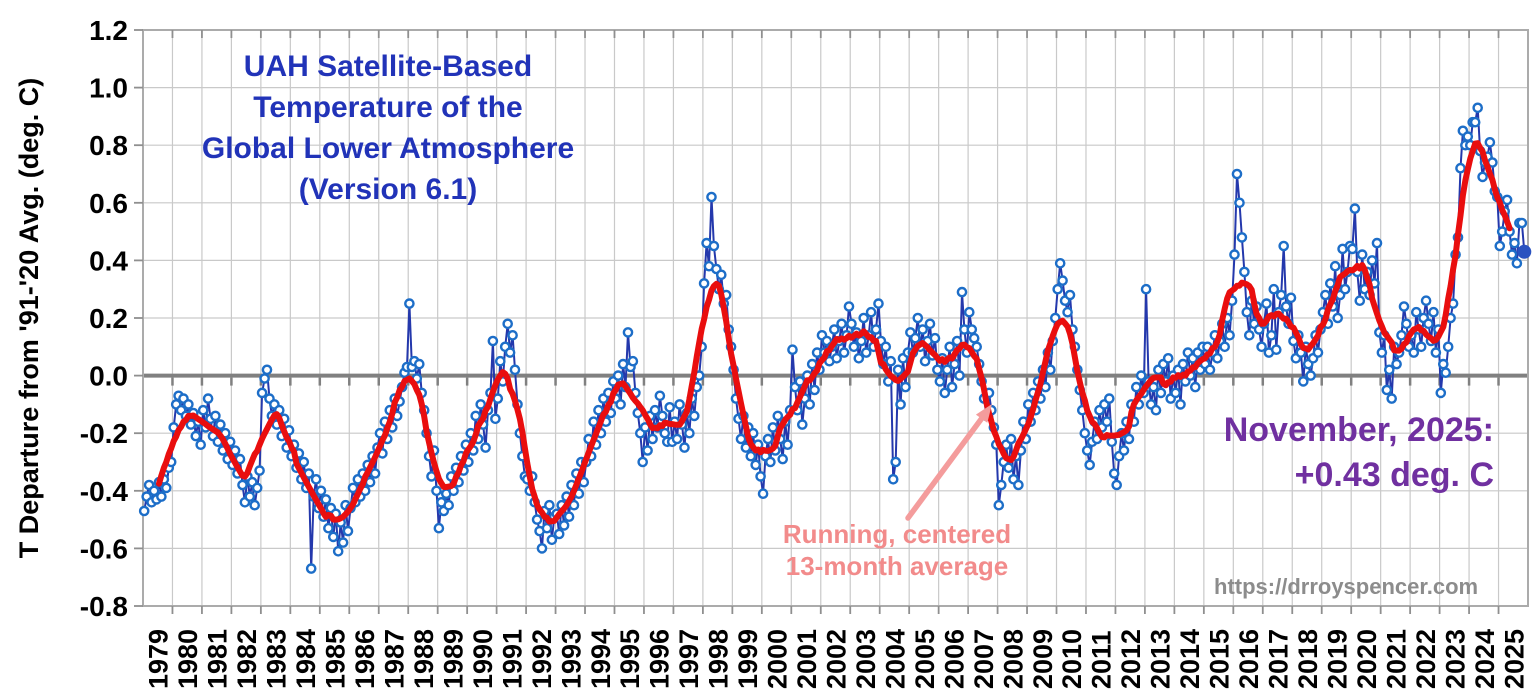  I want to click on svg-text: 2004, so click(895, 659).